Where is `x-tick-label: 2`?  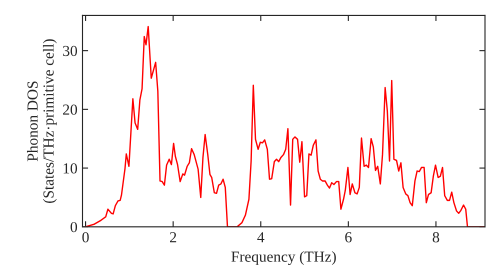
x-tick-label: 2 is located at coordinates (173, 237).